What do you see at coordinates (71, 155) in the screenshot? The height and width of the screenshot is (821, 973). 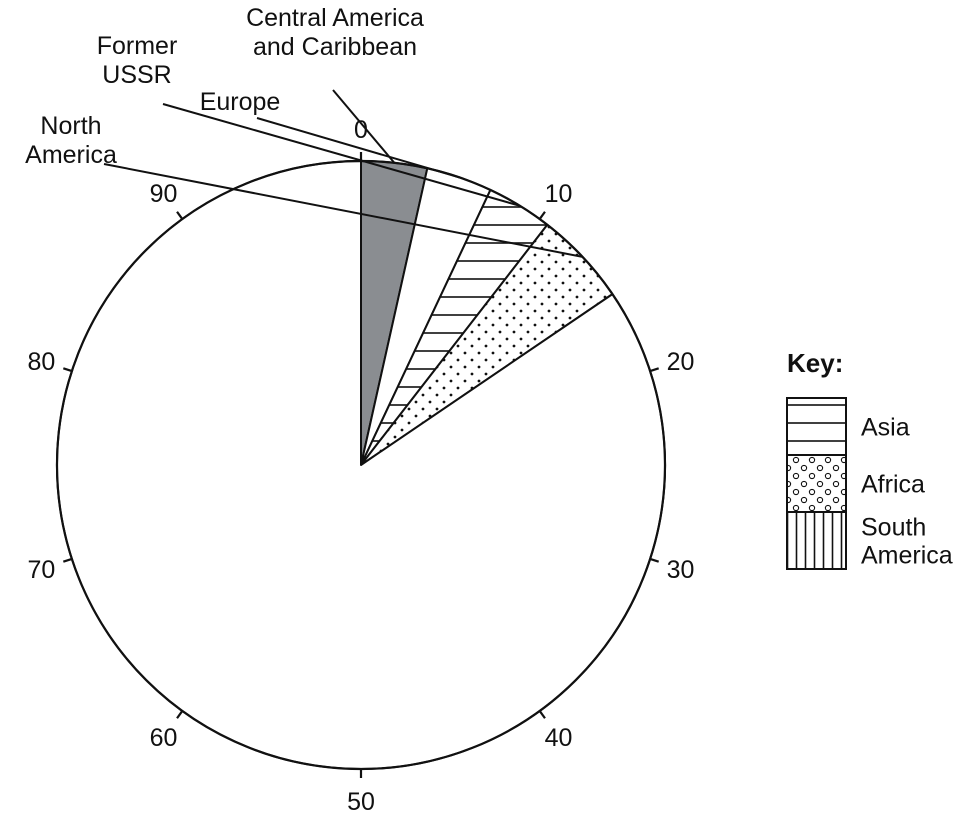 I see `slice-label-3-line-1: America` at bounding box center [71, 155].